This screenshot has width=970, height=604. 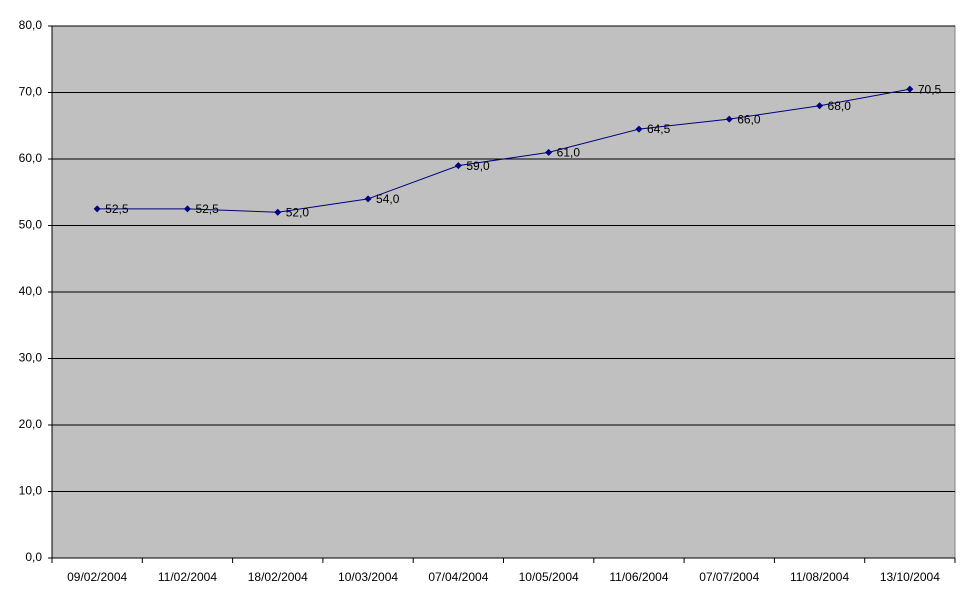 I want to click on y-tick-label: 70,0, so click(x=31, y=92).